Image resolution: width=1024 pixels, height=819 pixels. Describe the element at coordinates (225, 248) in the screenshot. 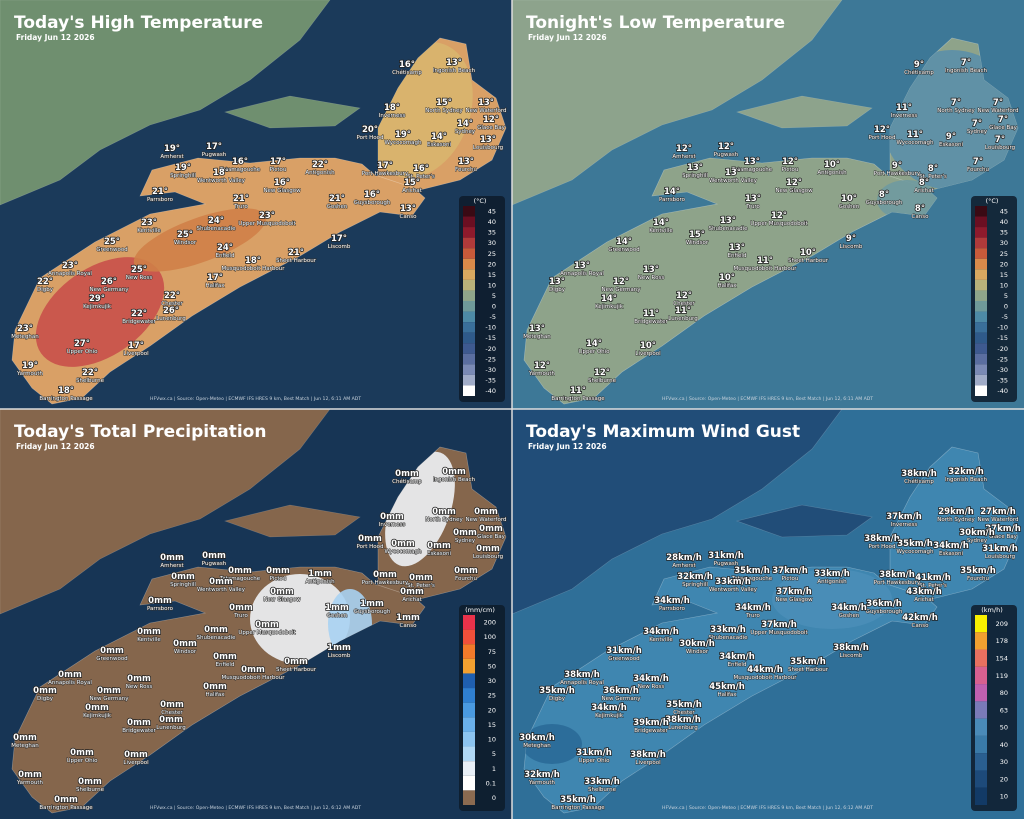

I see `place-value: 24°` at that location.